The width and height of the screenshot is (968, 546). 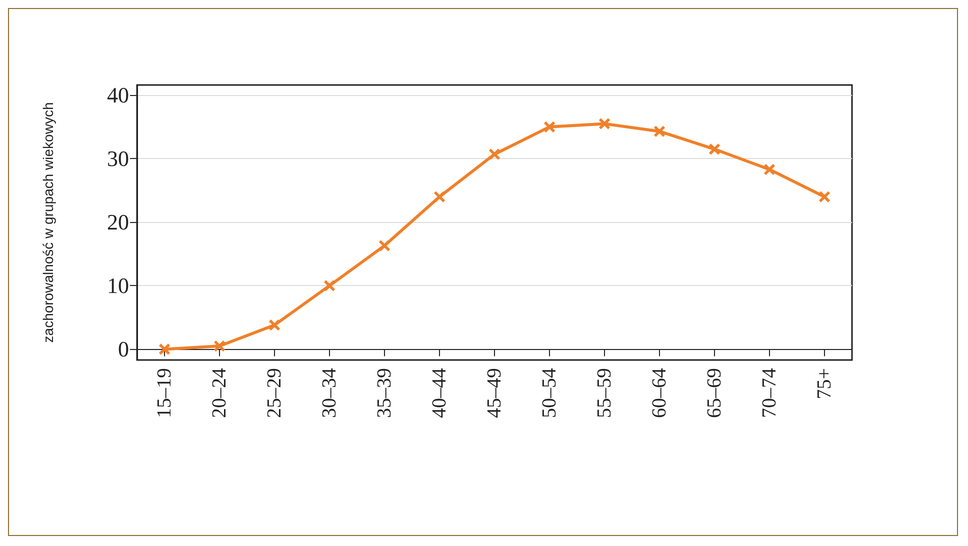 I want to click on x-tick-label: 30–34, so click(x=329, y=393).